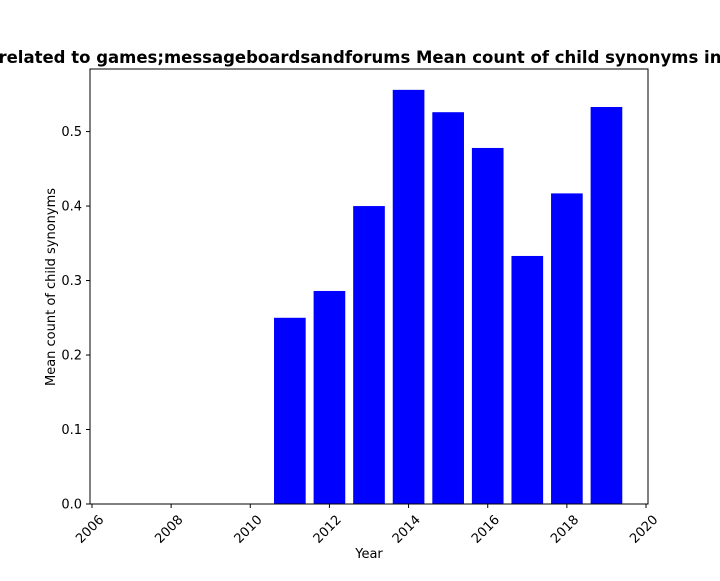 The image size is (720, 581). What do you see at coordinates (329, 397) in the screenshot?
I see `bar-2012` at bounding box center [329, 397].